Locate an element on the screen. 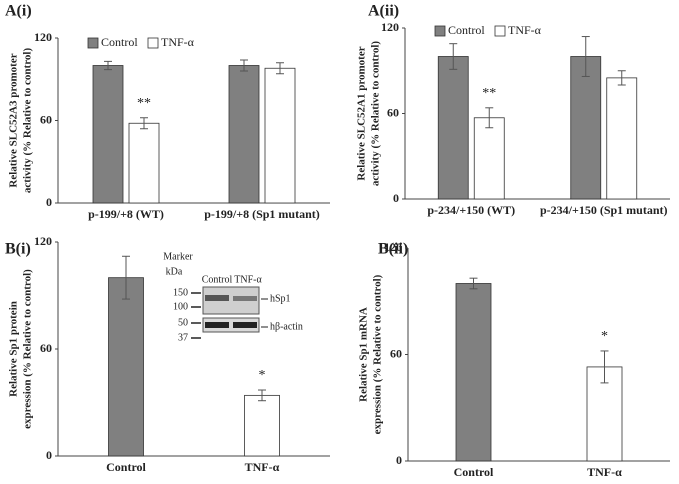 The image size is (679, 484). y-axis-label: Relative Sp1 protein is located at coordinates (14, 349).